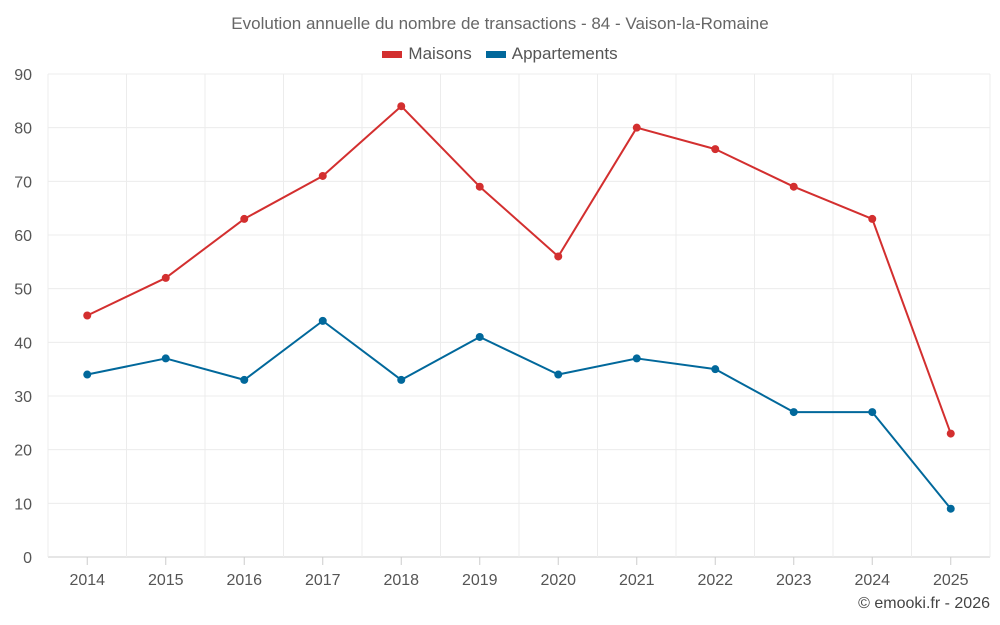 The width and height of the screenshot is (1000, 625). I want to click on data-point-maisons-2020, so click(558, 256).